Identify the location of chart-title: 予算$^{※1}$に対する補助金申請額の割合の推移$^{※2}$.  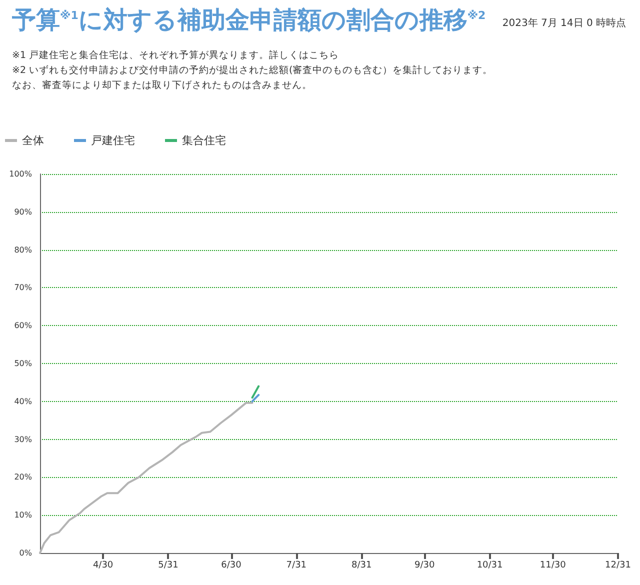
(249, 20).